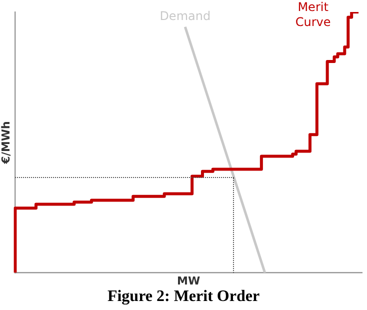  Describe the element at coordinates (313, 15) in the screenshot. I see `series-label: Merit Curve` at that location.